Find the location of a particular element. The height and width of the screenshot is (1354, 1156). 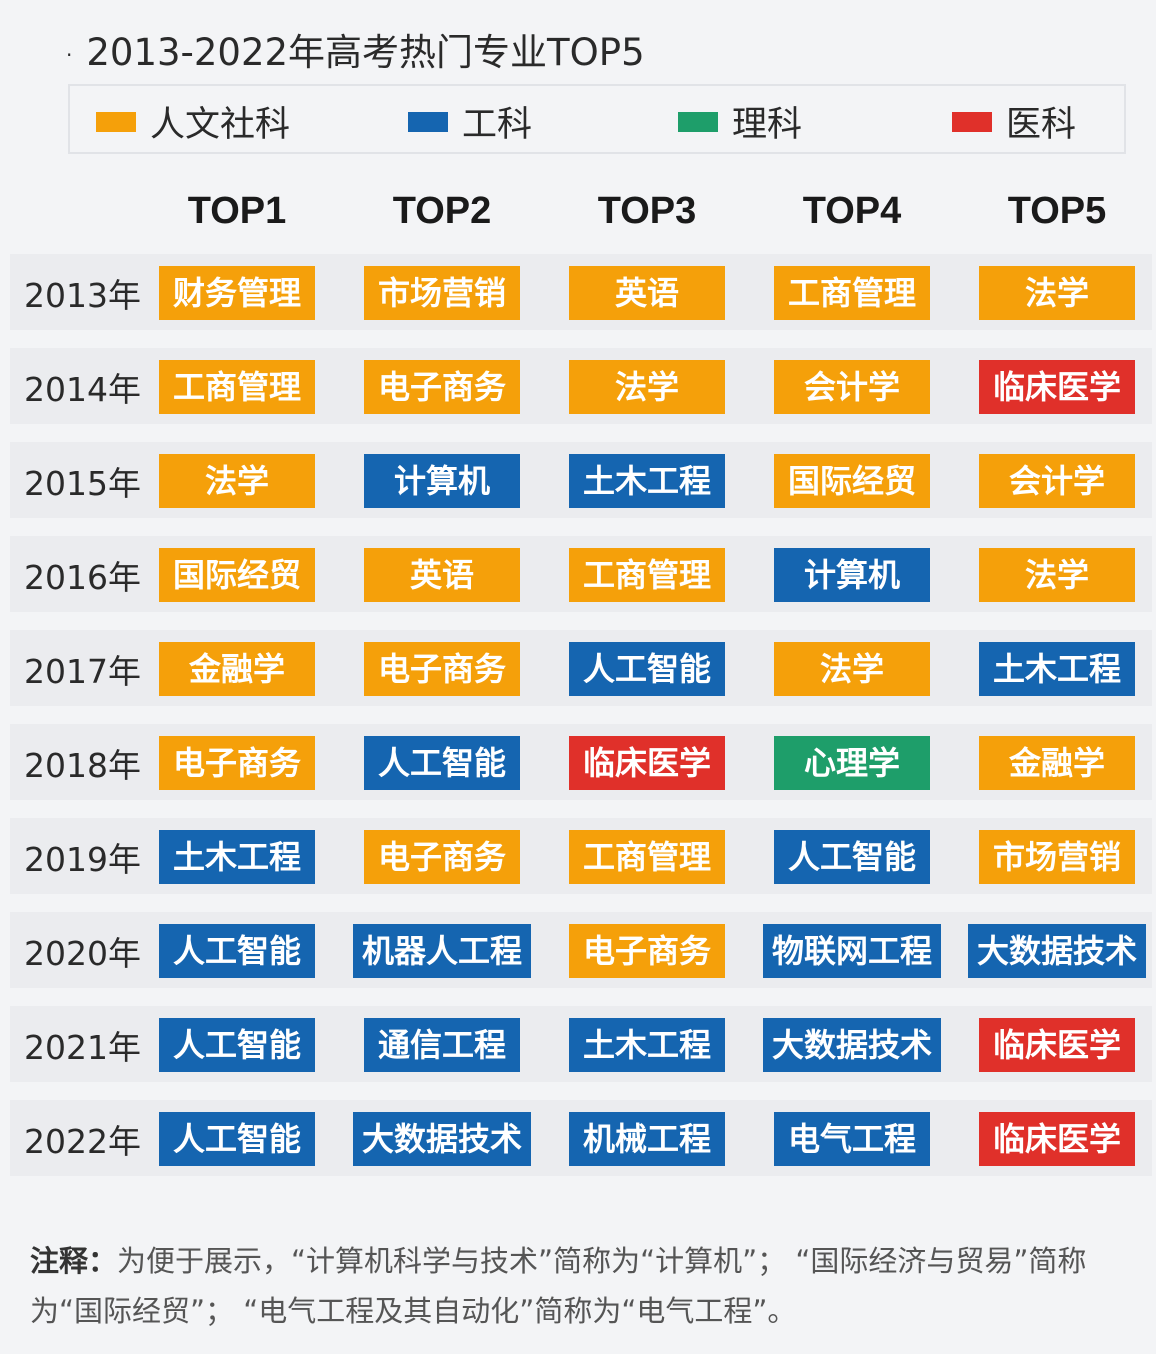

year-label: 2019年 is located at coordinates (82, 859).